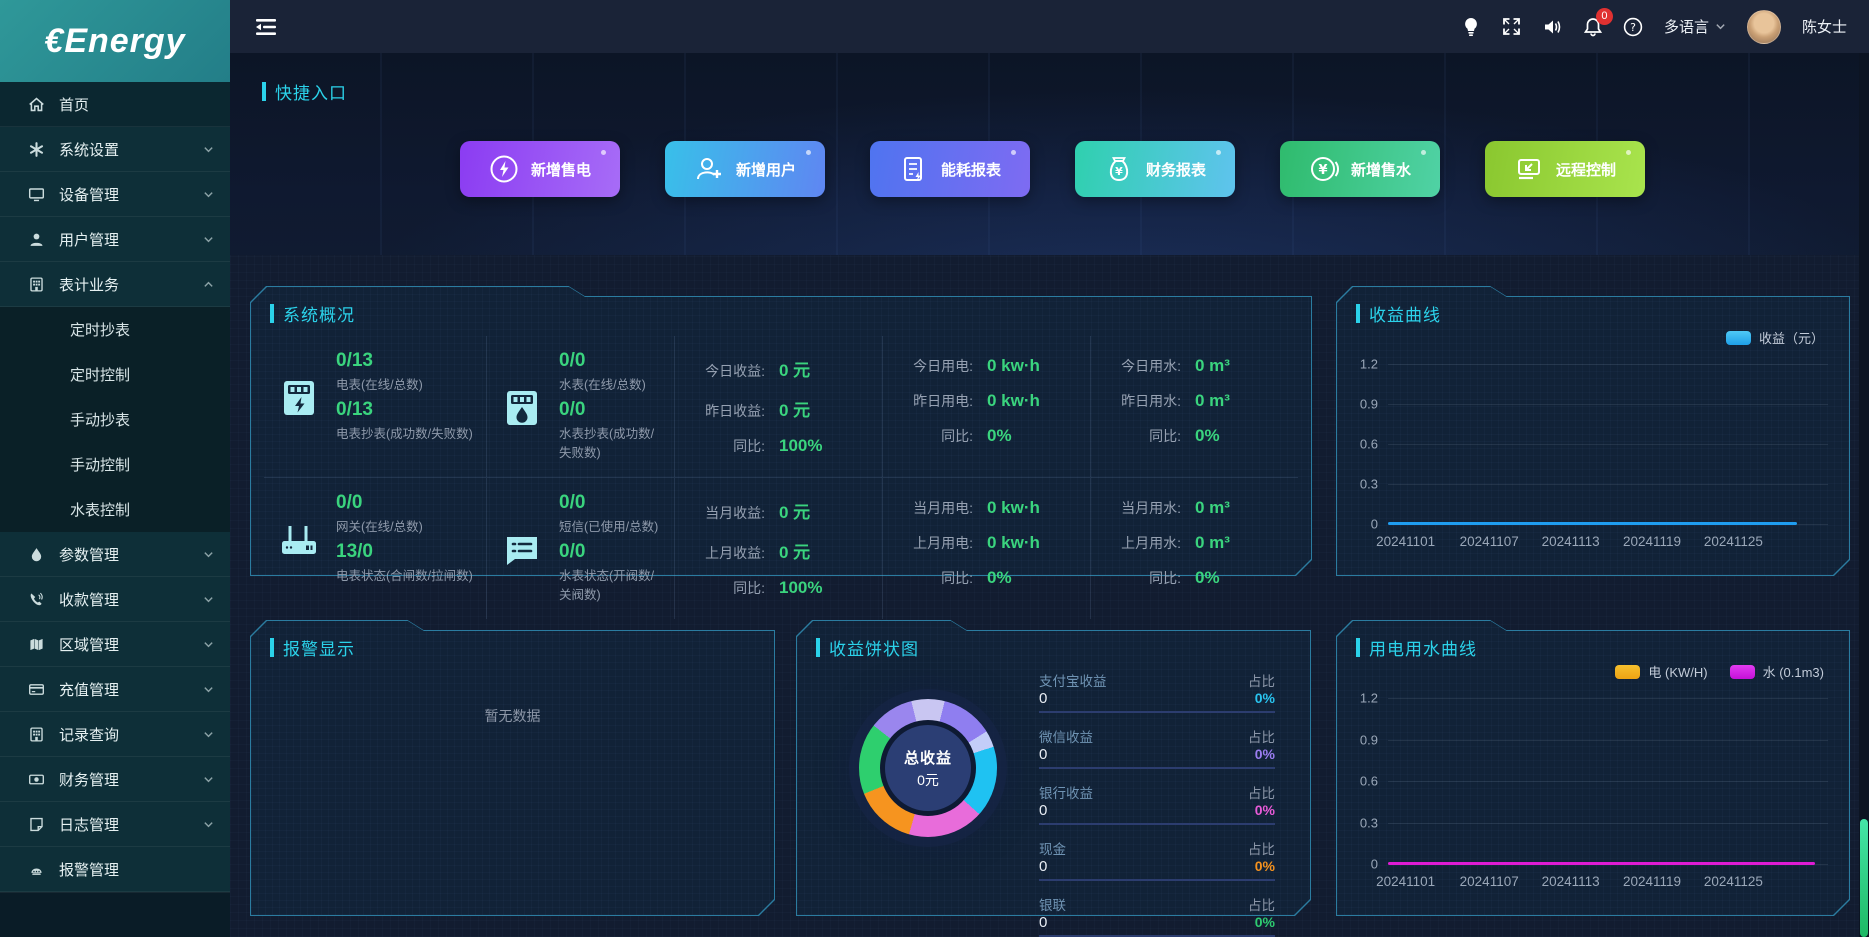 The height and width of the screenshot is (937, 1869). I want to click on yen-coin-icon: ¥, so click(1324, 169).